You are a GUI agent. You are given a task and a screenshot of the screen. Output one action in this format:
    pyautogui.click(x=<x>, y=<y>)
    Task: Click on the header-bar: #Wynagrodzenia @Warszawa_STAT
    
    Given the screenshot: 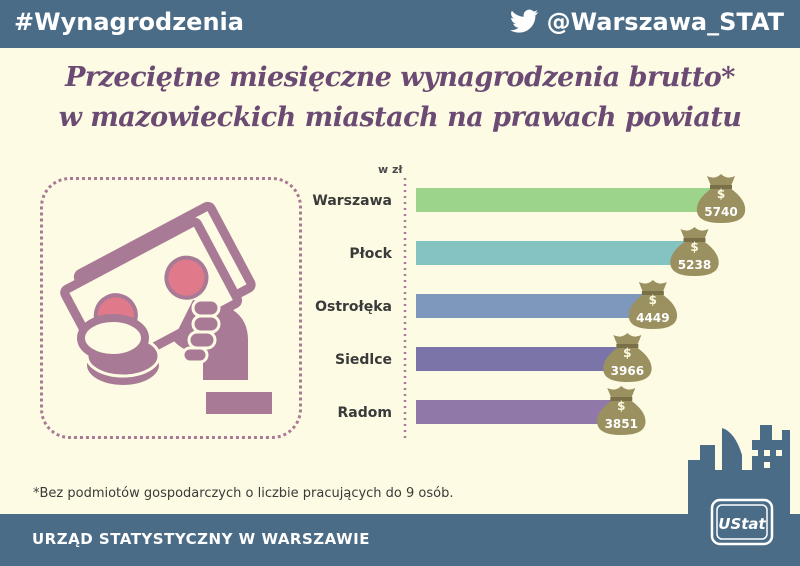 What is the action you would take?
    pyautogui.click(x=400, y=24)
    